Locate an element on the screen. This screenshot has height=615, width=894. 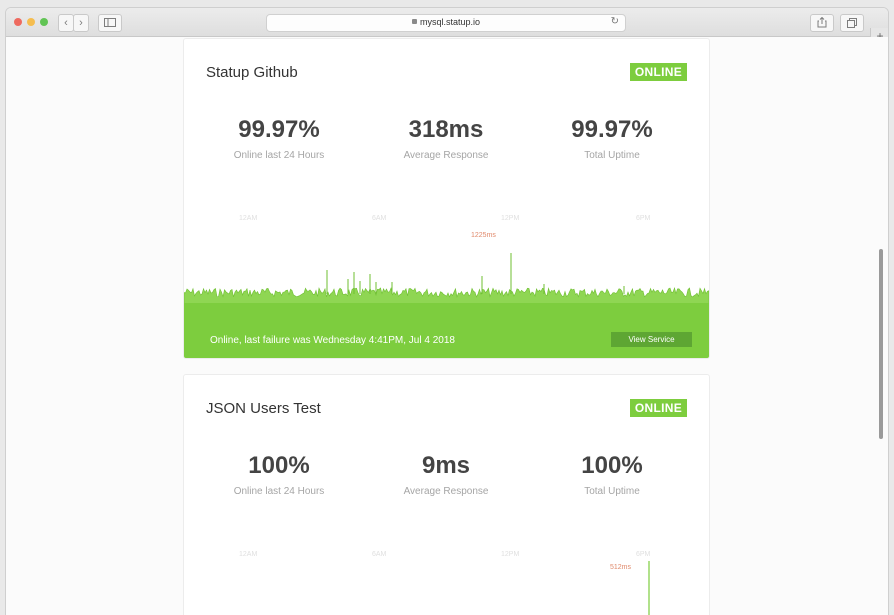
share-button is located at coordinates (822, 23).